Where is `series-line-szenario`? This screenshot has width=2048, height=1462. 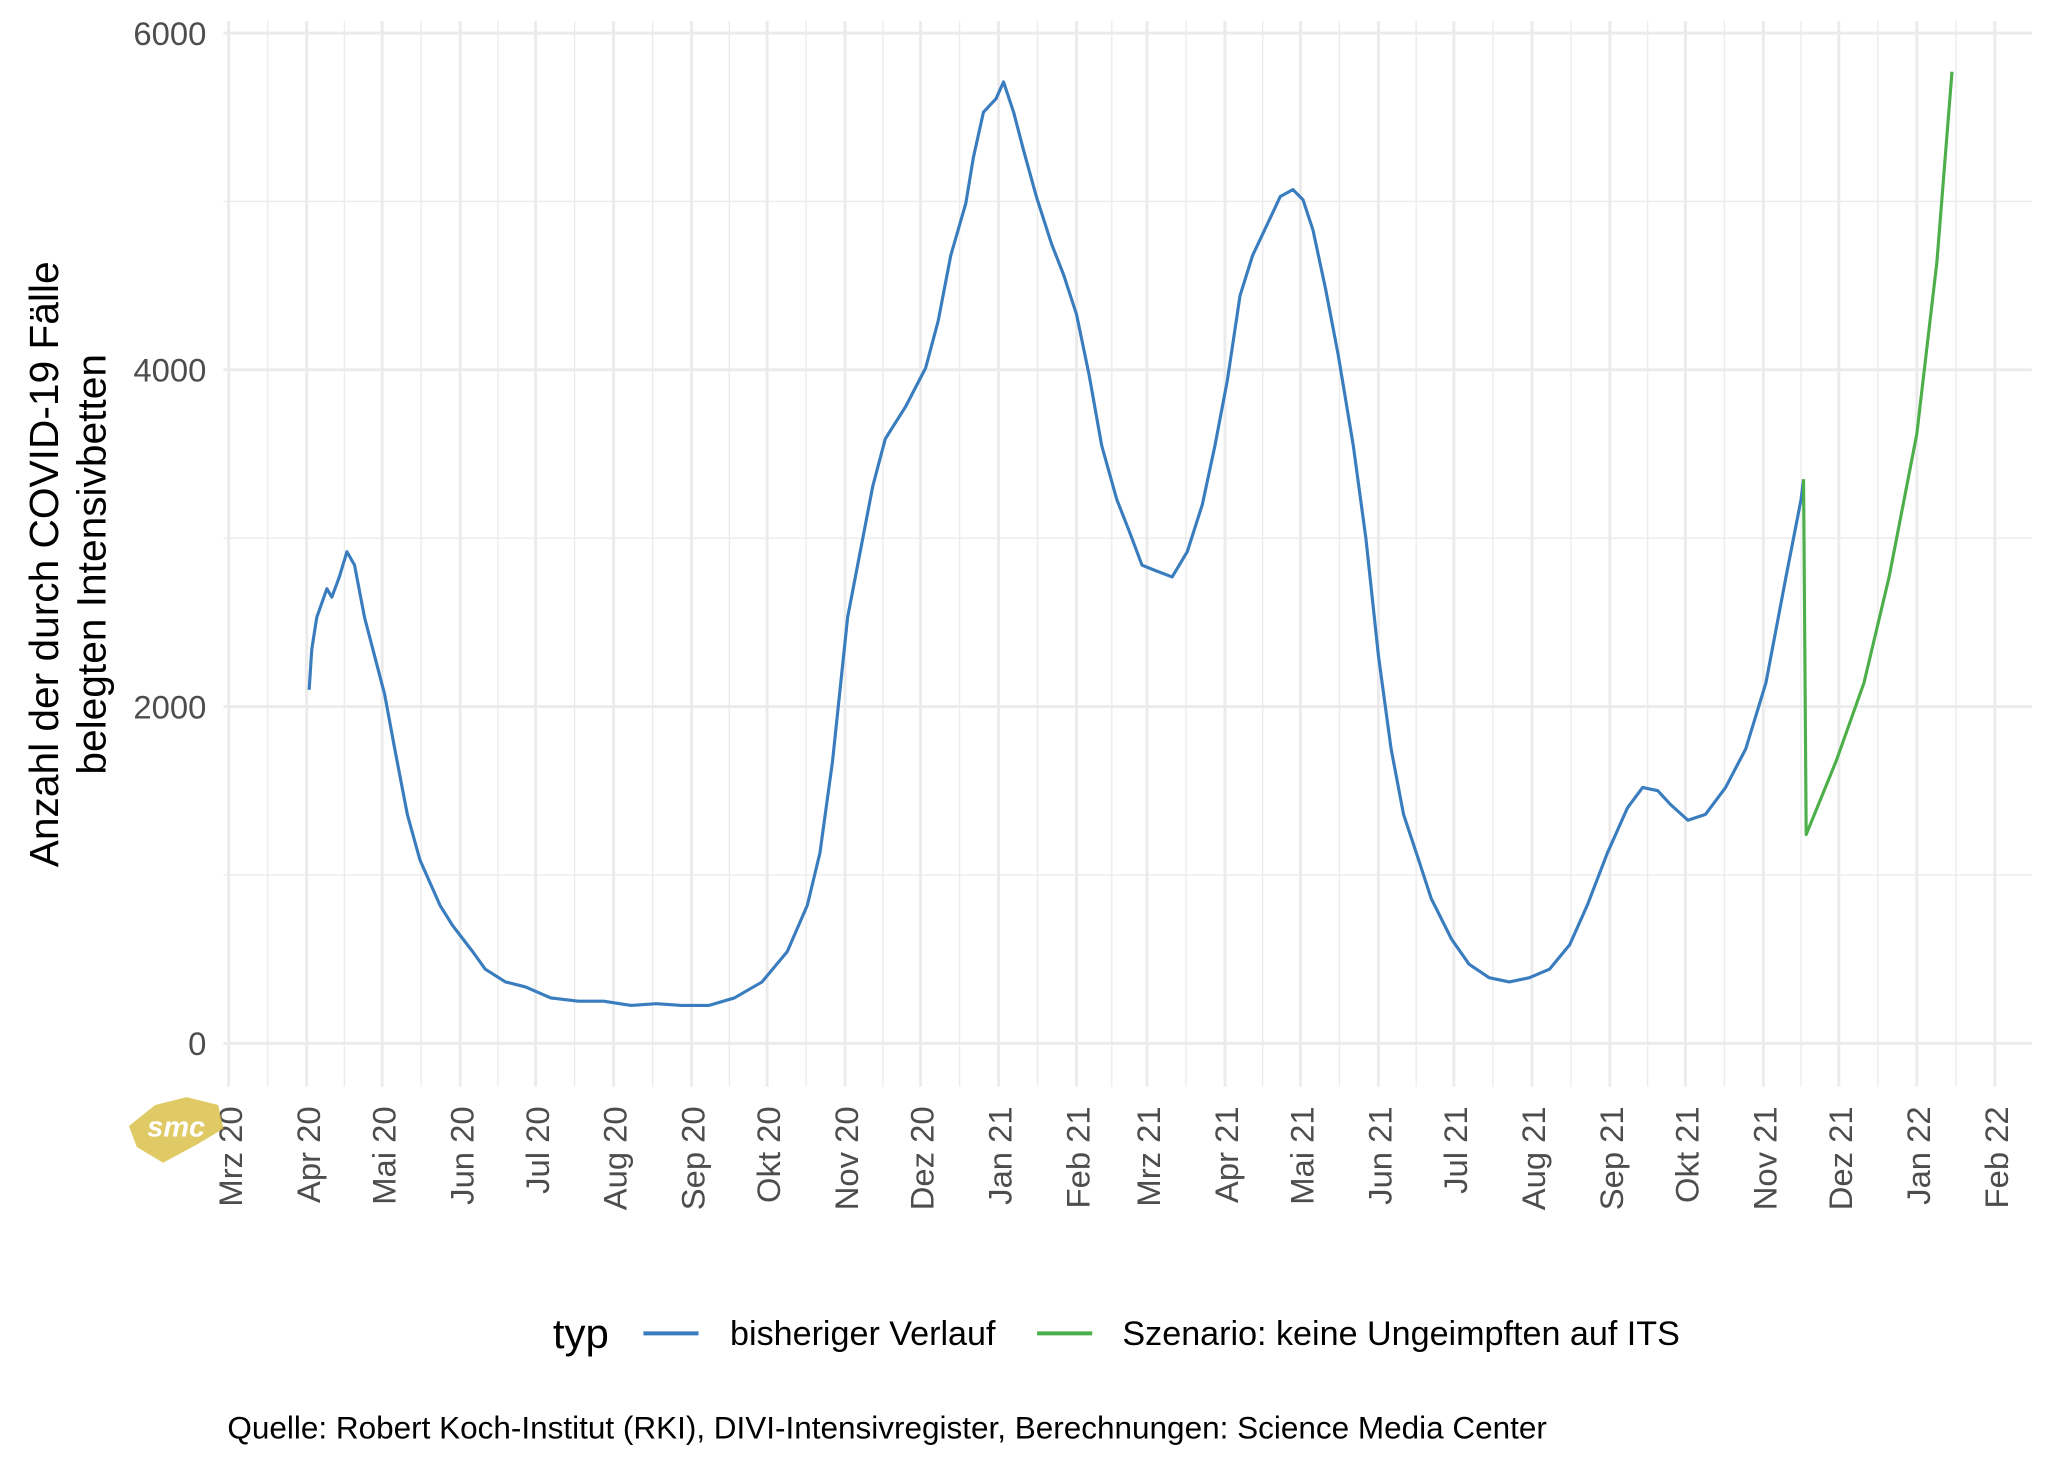 series-line-szenario is located at coordinates (1877, 454).